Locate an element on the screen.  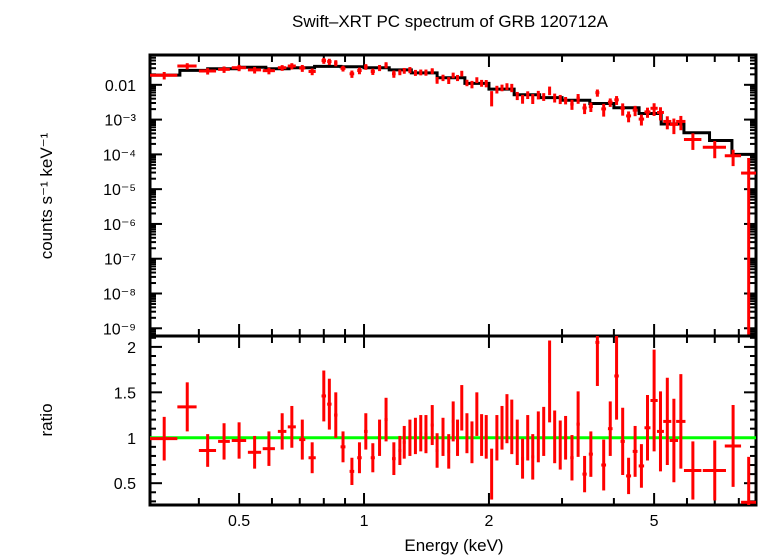
chart-title: Swift–XRT PC spectrum of GRB 120712A is located at coordinates (450, 21).